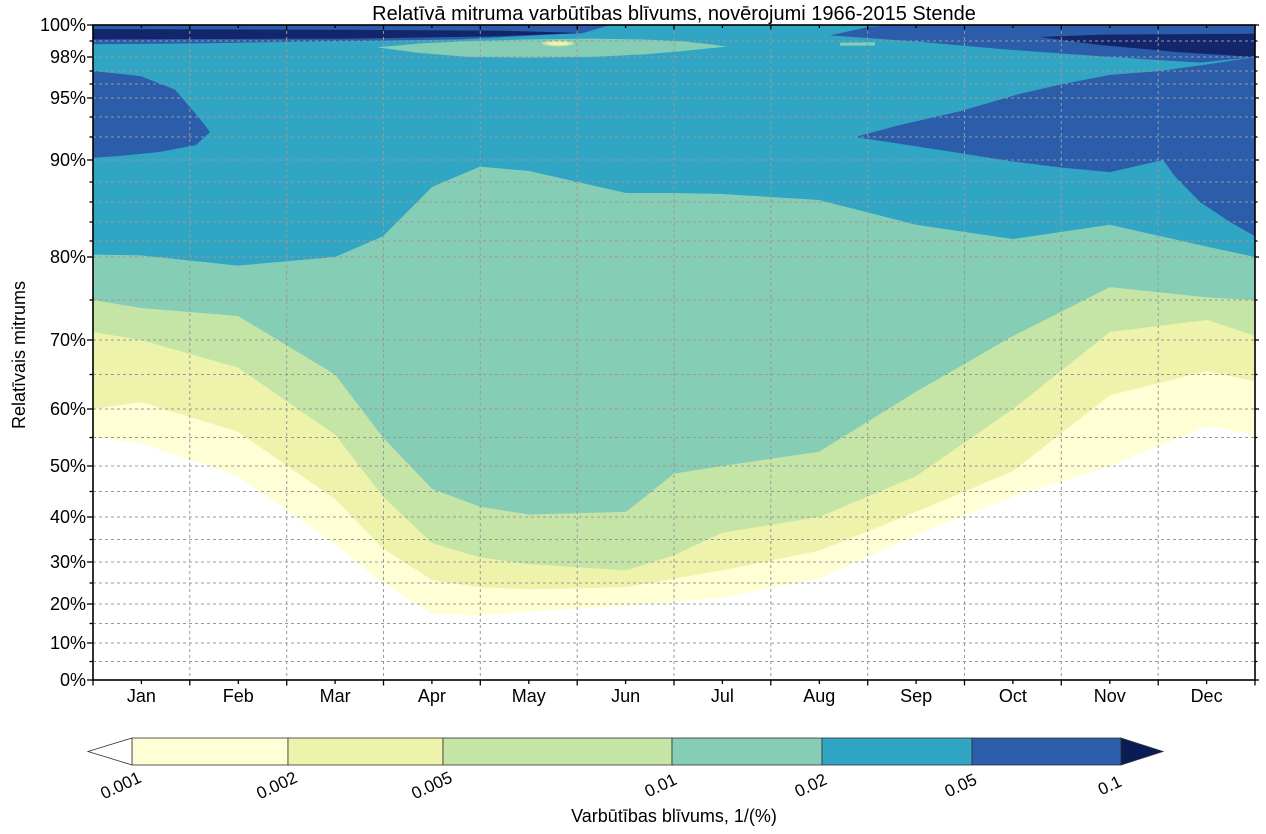  I want to click on x-tick-label-feb: Feb, so click(238, 696).